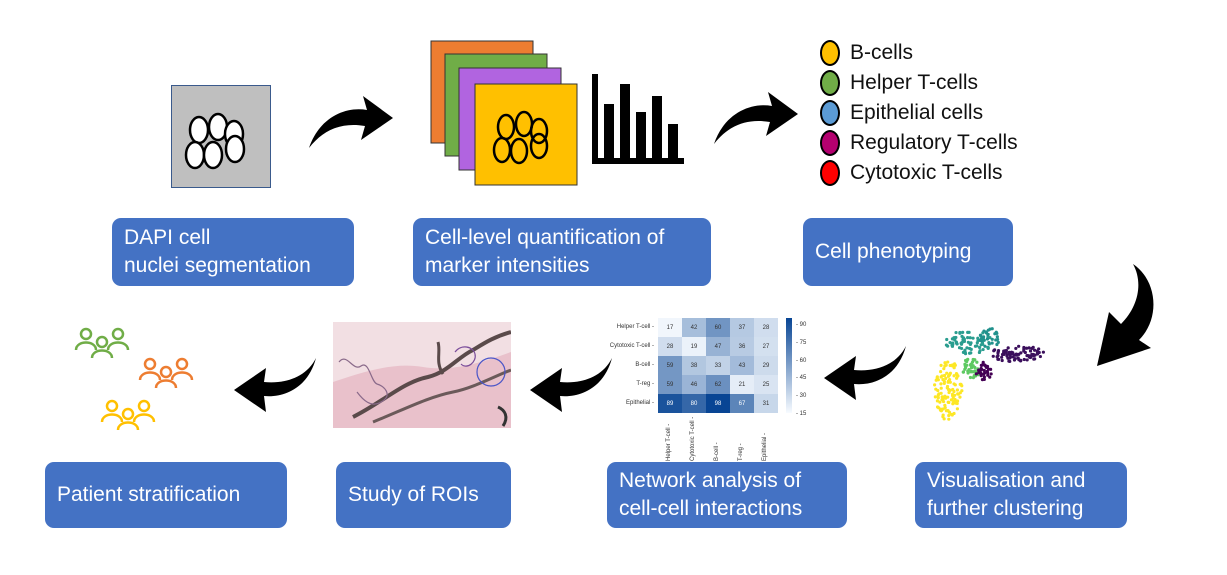 The image size is (1227, 575). Describe the element at coordinates (801, 360) in the screenshot. I see `colorbar-tick: - 60` at that location.